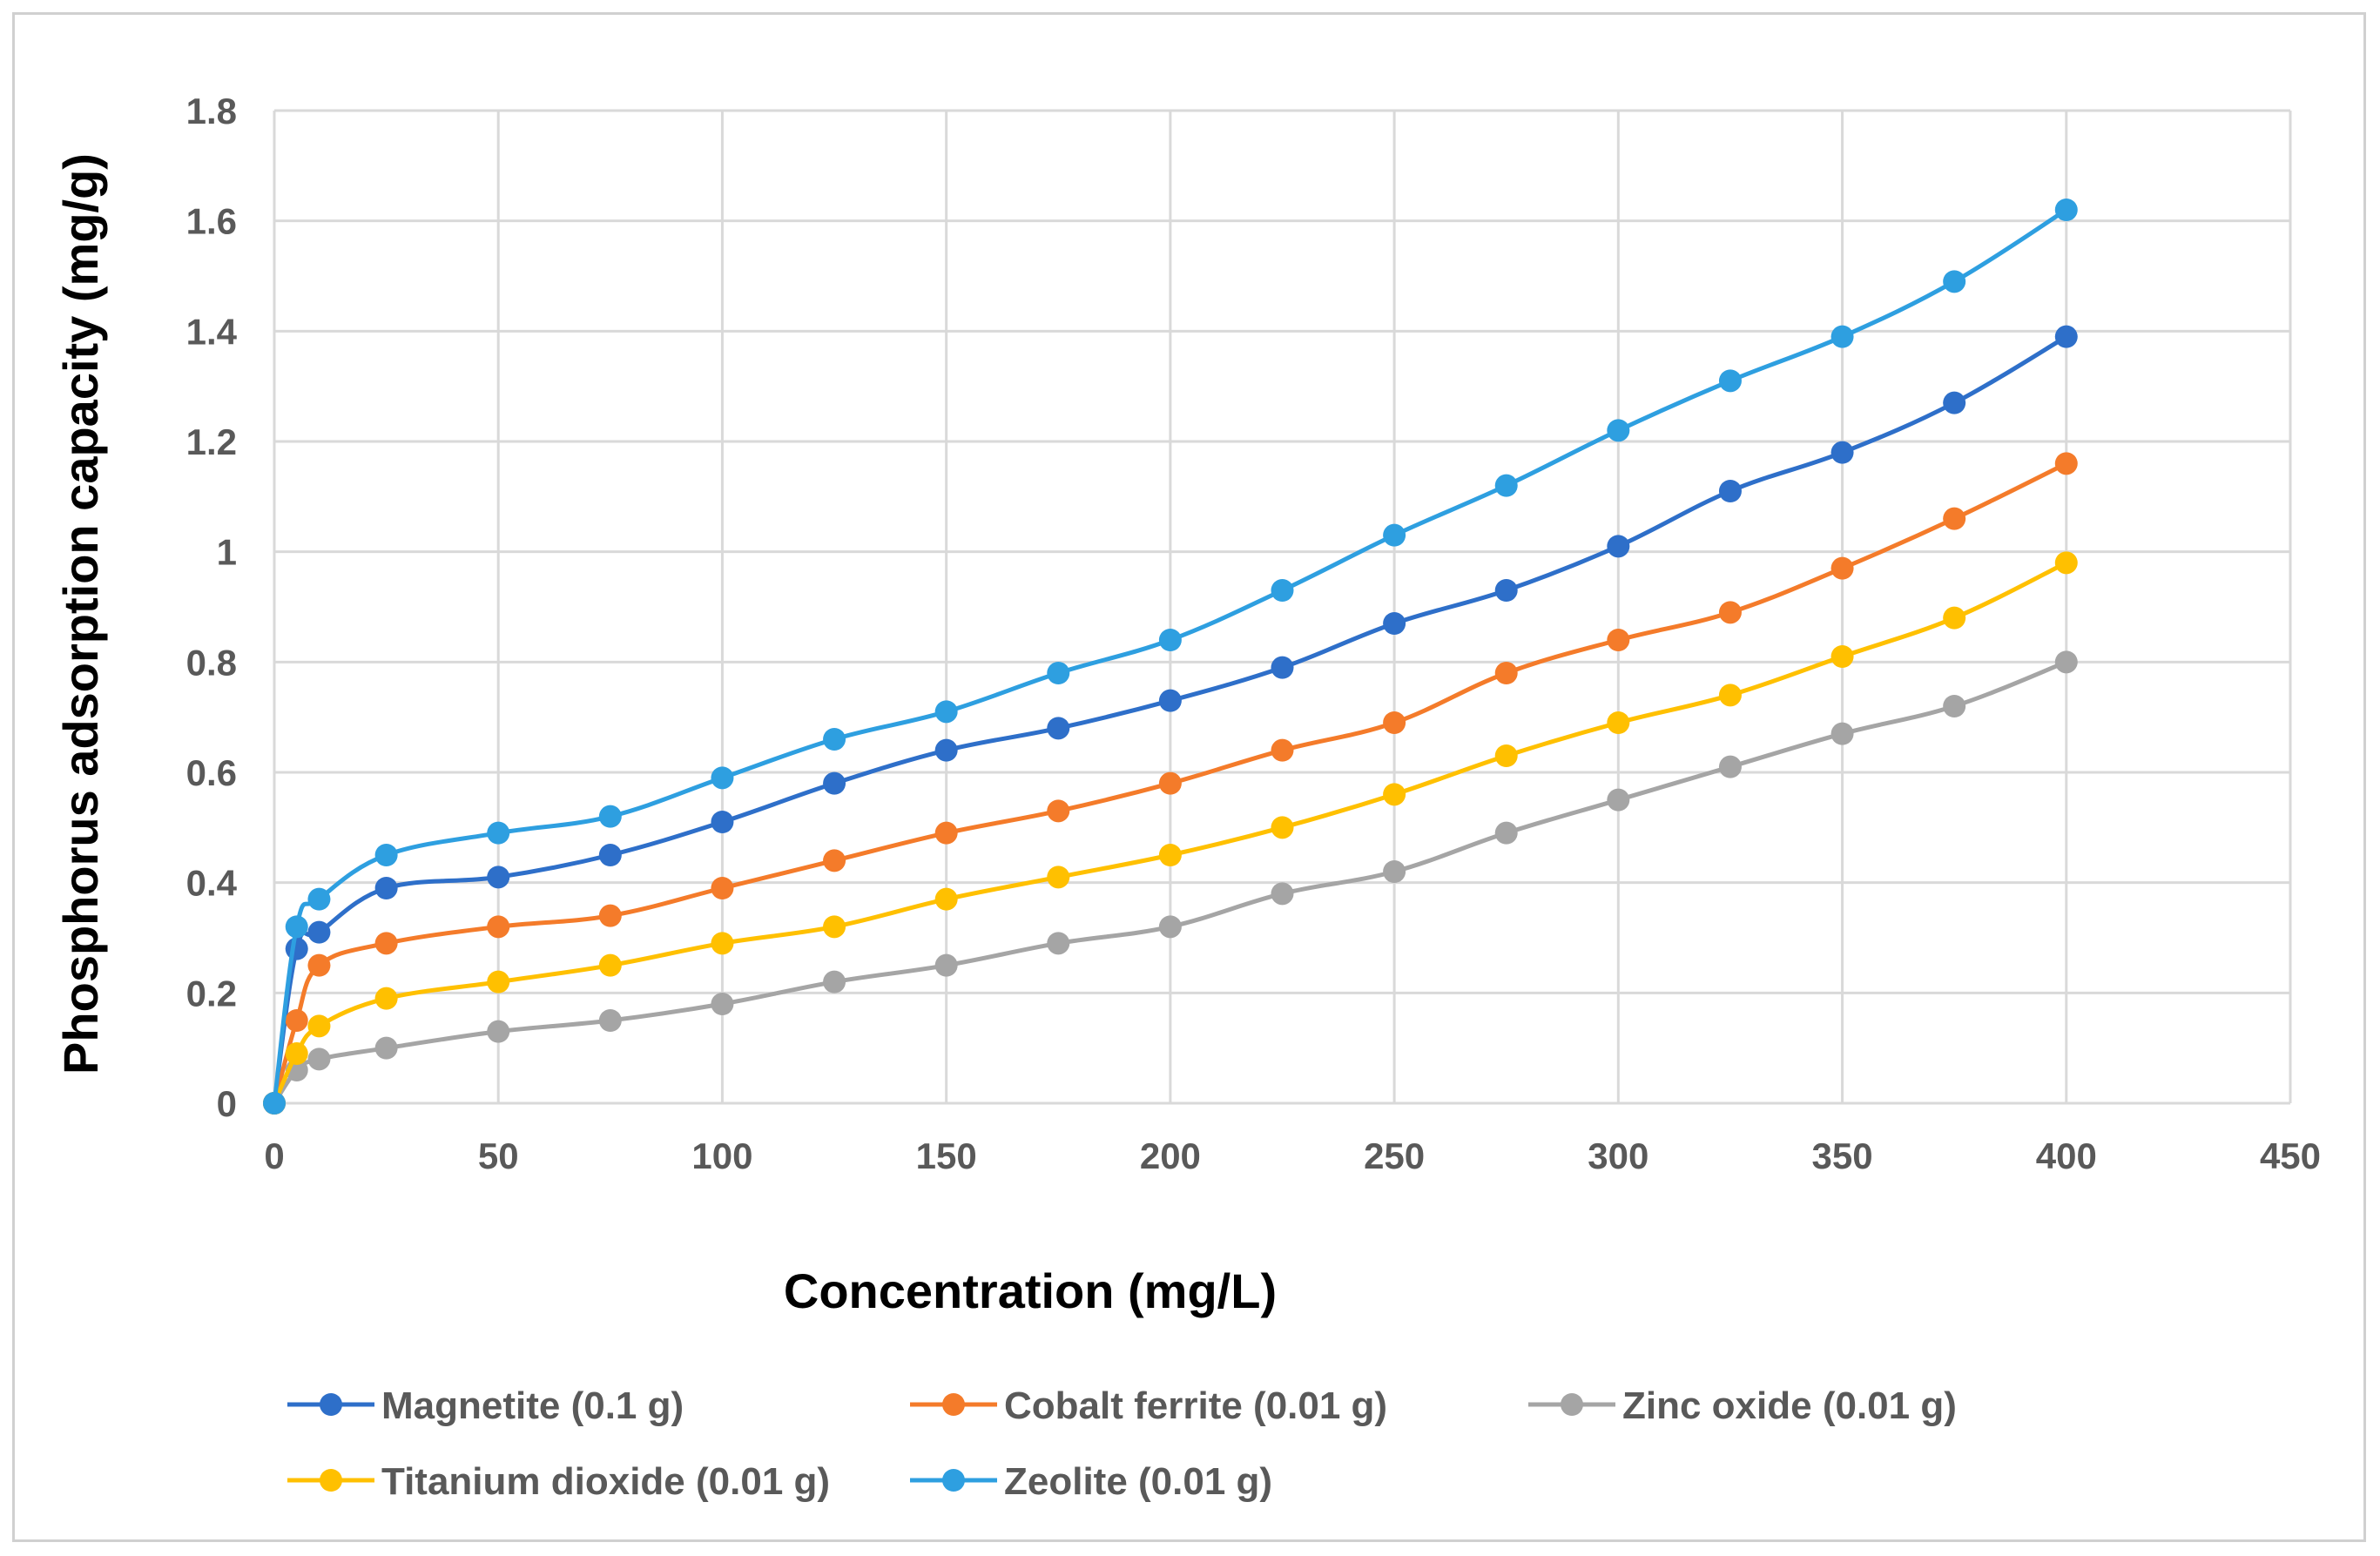 The image size is (2380, 1556). Describe the element at coordinates (212, 607) in the screenshot. I see `y-axis-ticks: 0 0.2 0.4 0.6 0.8 1 1.2 1.4 1.6 1.8` at that location.